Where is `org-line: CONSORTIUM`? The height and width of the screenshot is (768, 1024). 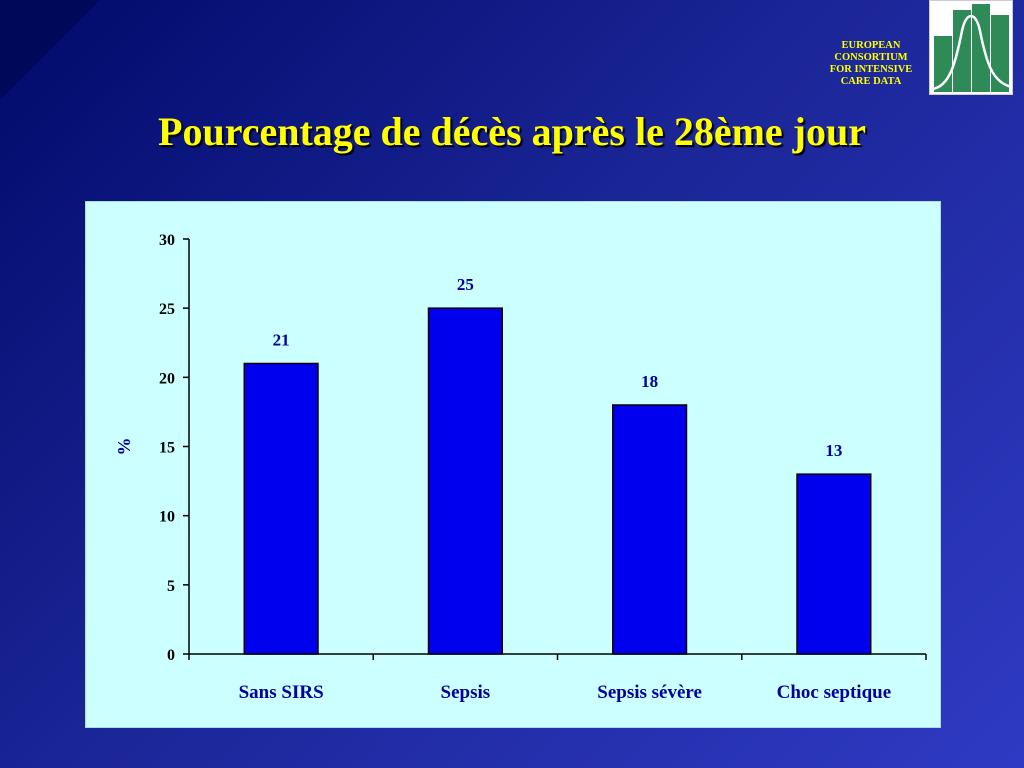 org-line: CONSORTIUM is located at coordinates (871, 57).